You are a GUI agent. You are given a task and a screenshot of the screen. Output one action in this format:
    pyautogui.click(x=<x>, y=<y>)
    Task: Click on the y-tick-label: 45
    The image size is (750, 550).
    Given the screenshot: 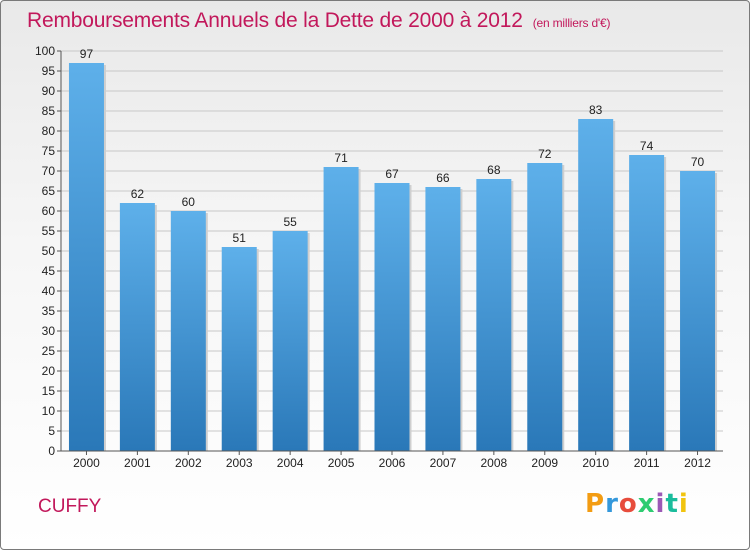 What is the action you would take?
    pyautogui.click(x=49, y=271)
    